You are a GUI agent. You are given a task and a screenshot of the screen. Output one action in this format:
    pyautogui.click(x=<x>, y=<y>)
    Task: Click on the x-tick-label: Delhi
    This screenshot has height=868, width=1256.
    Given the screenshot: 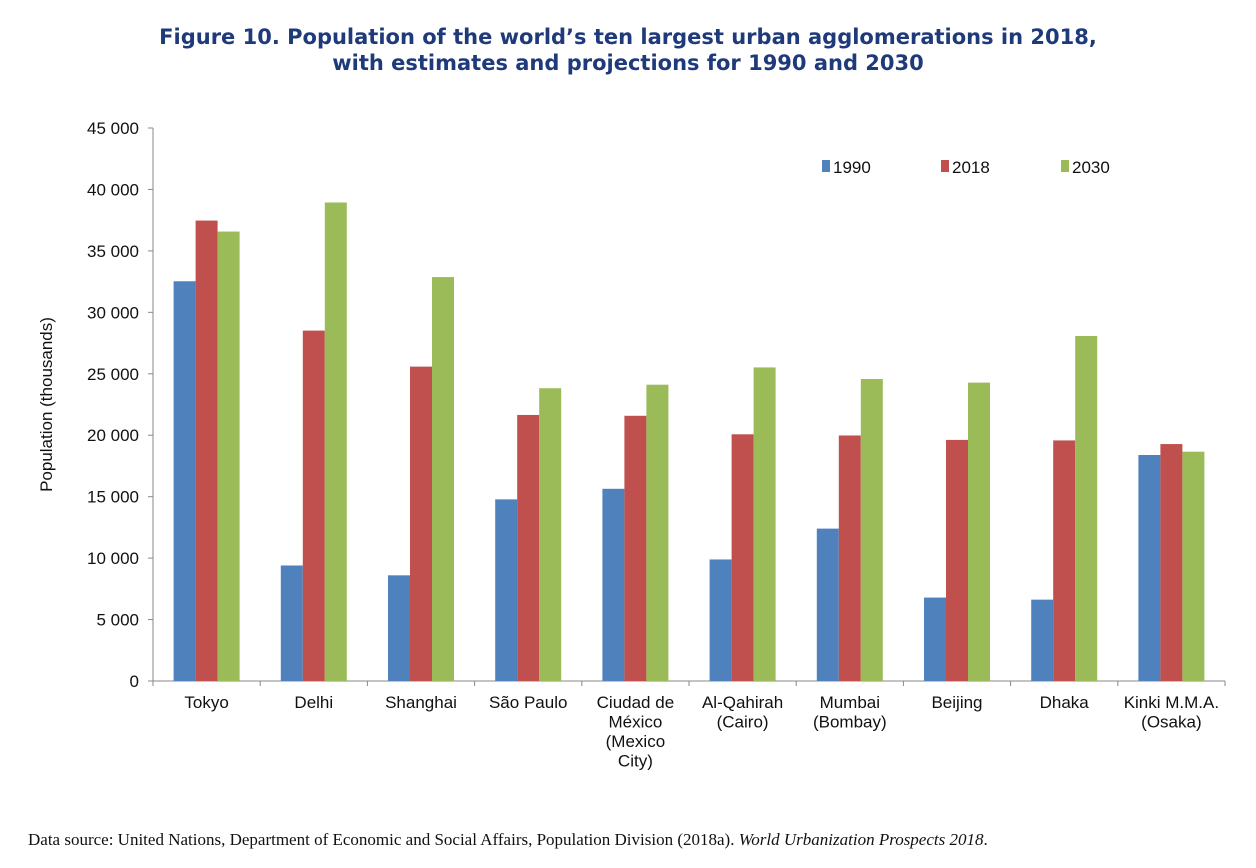 What is the action you would take?
    pyautogui.click(x=313, y=702)
    